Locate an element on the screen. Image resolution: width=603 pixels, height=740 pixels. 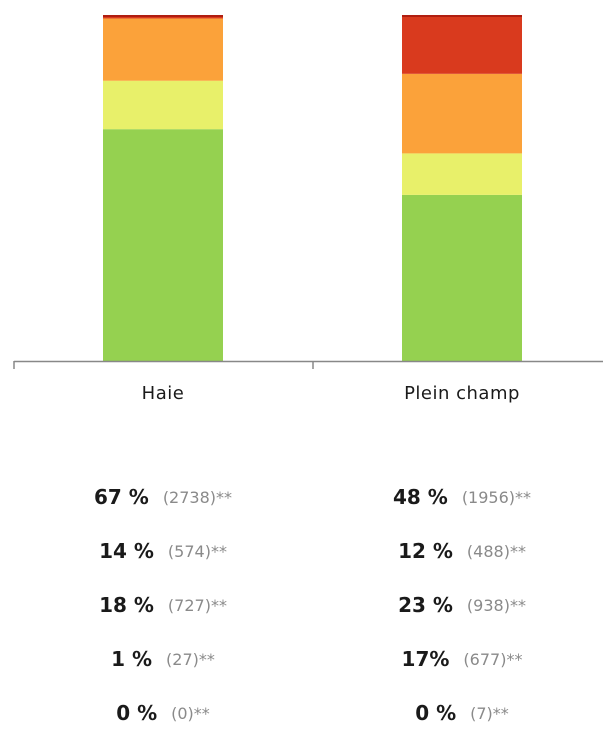
stat-percent: 17% is located at coordinates (425, 659).